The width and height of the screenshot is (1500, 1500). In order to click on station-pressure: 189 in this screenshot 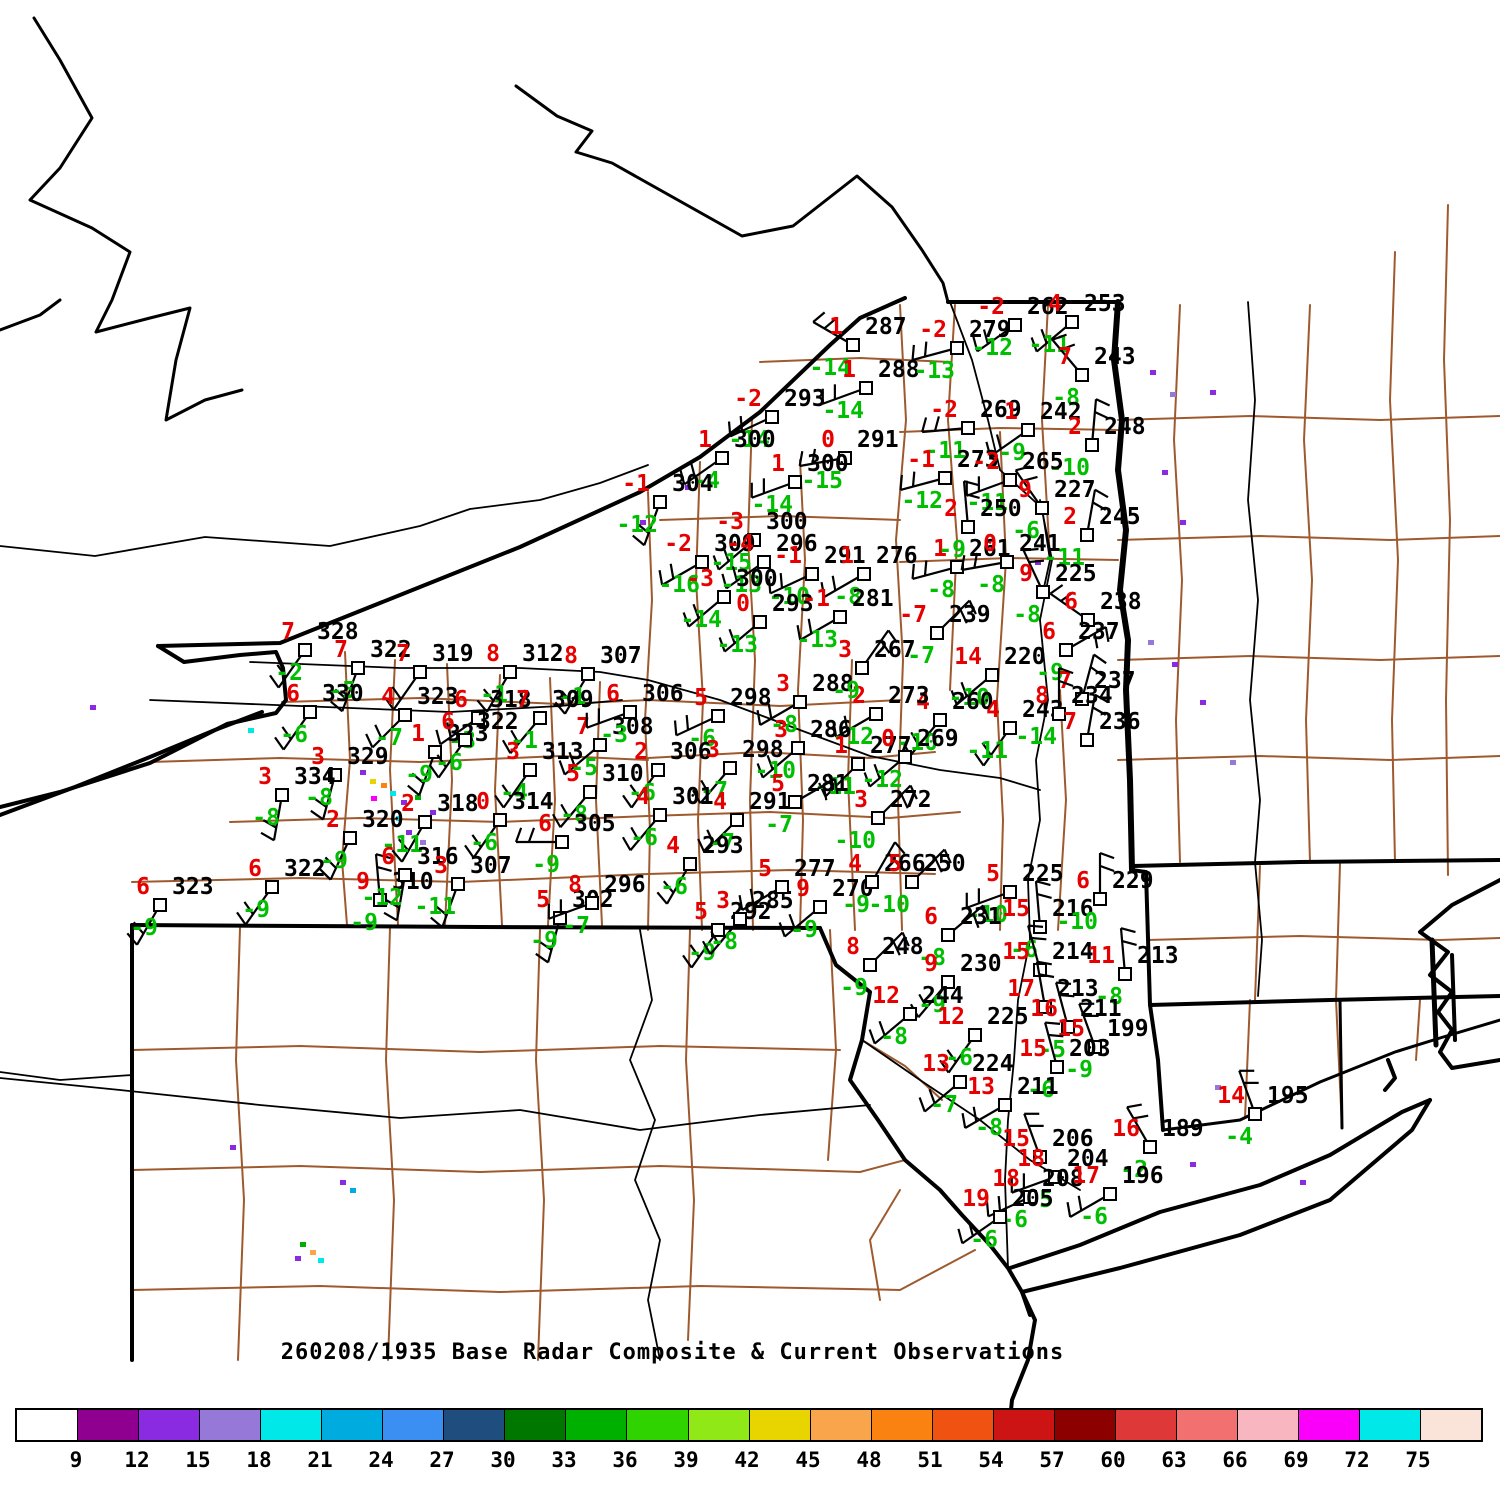, I will do `click(1183, 1129)`.